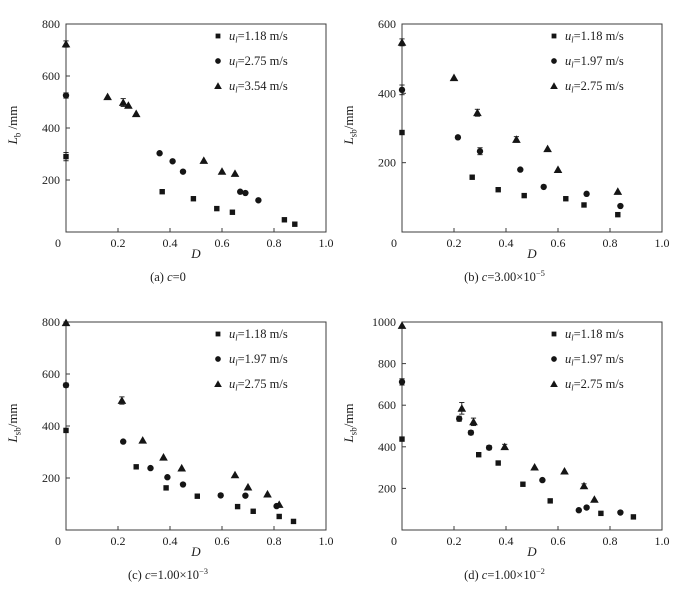 The image size is (673, 600). Describe the element at coordinates (204, 571) in the screenshot. I see `caption-exponent: −3` at that location.